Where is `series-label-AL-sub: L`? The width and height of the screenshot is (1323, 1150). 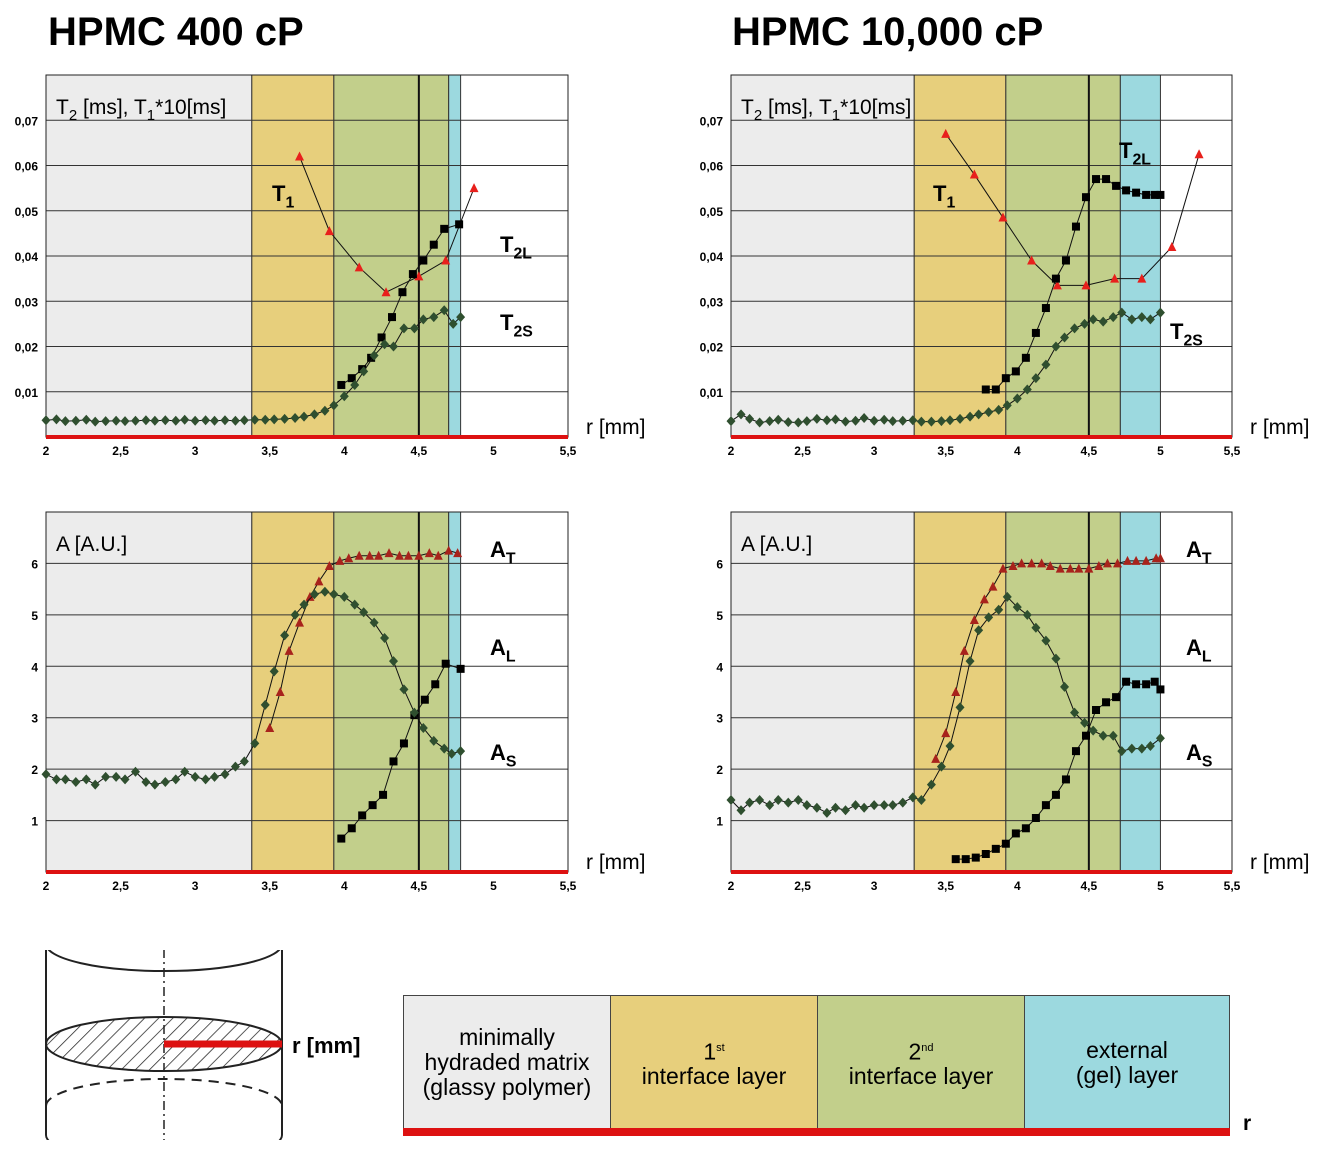
series-label-AL-sub: L is located at coordinates (511, 657).